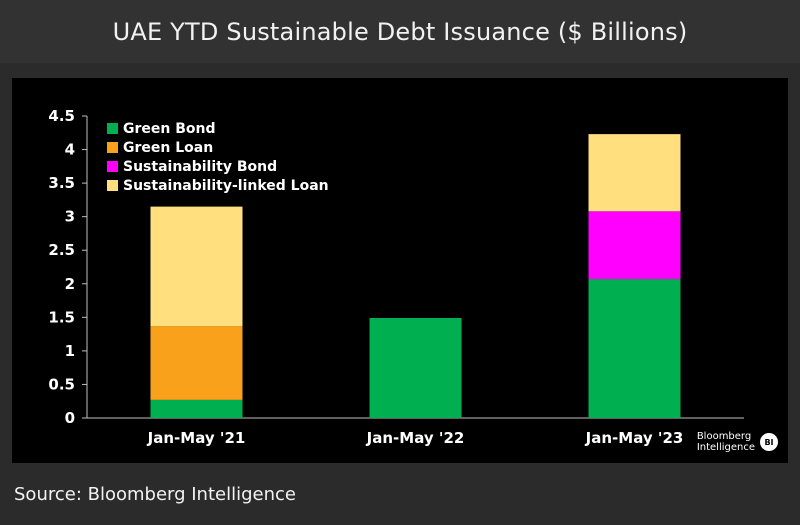  I want to click on y-tick-label: 2.5, so click(61, 250).